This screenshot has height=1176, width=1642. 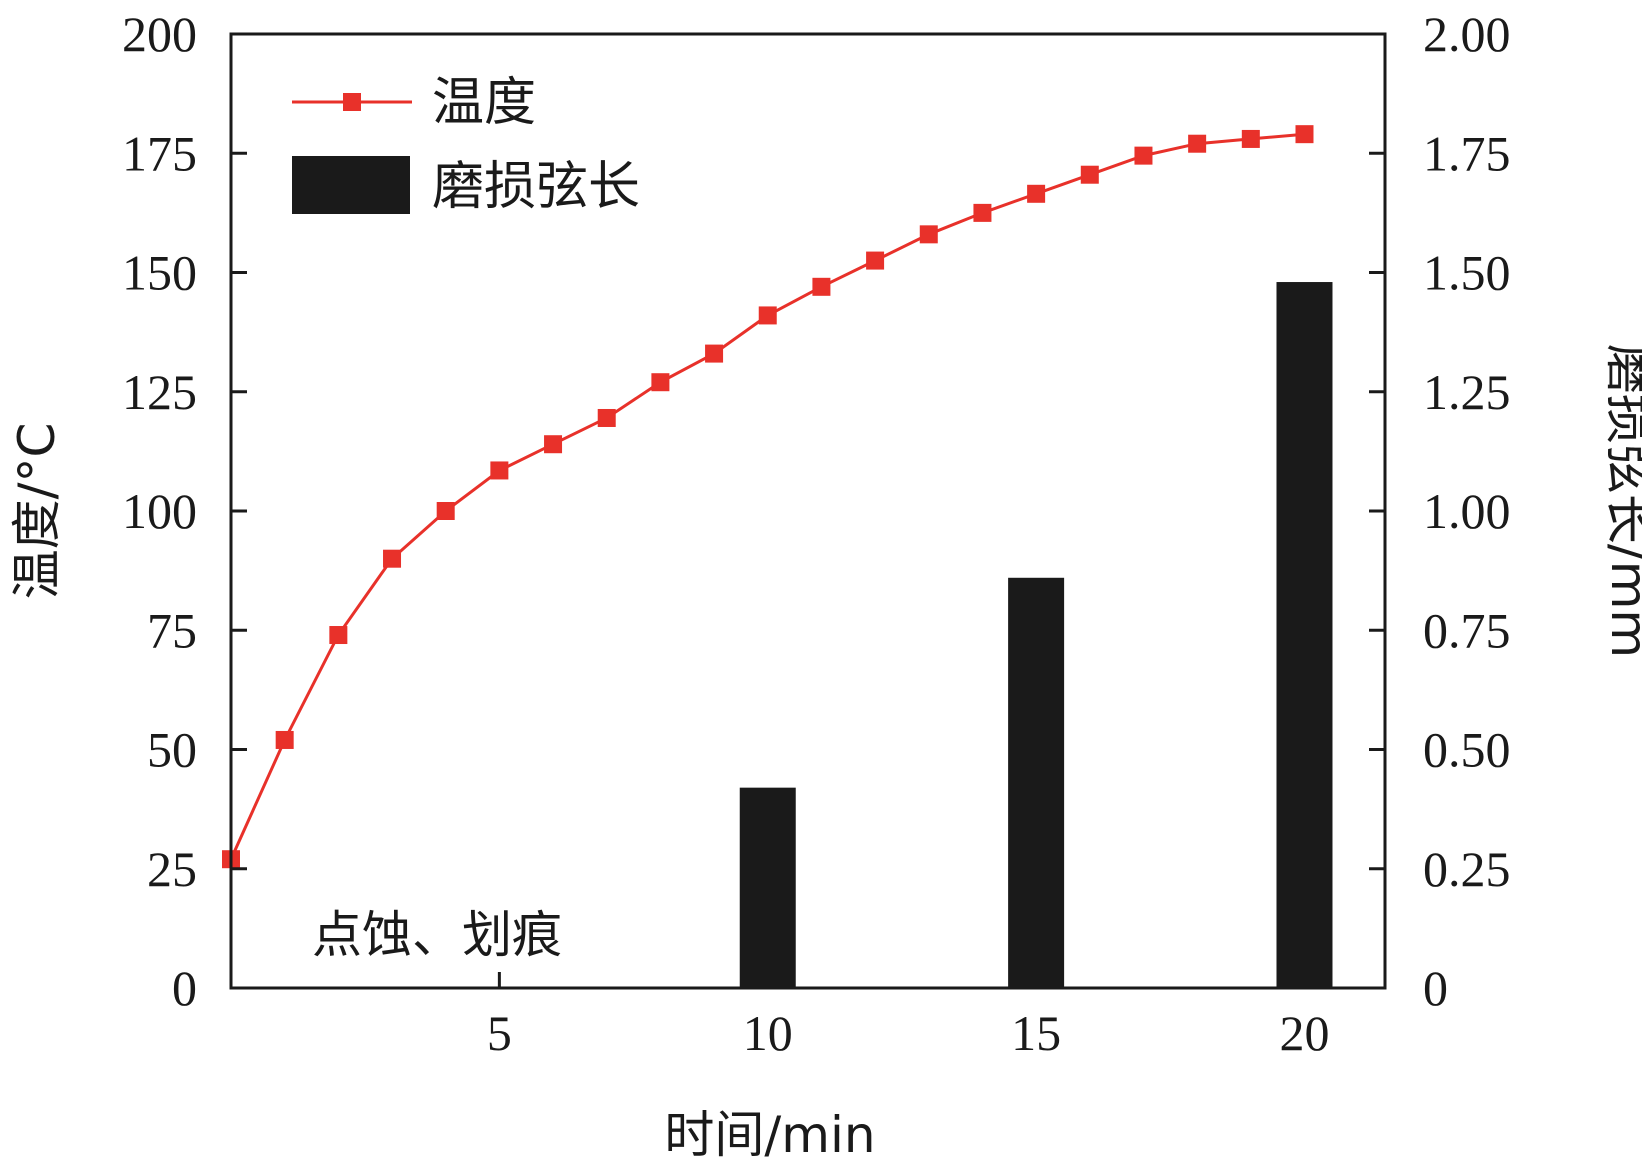 I want to click on x-axis-title: 时间/min, so click(x=769, y=1135).